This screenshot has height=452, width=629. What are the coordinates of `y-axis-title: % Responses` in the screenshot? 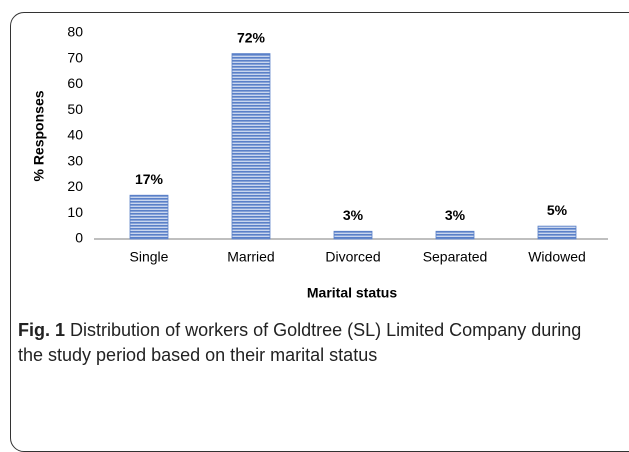 It's located at (39, 135).